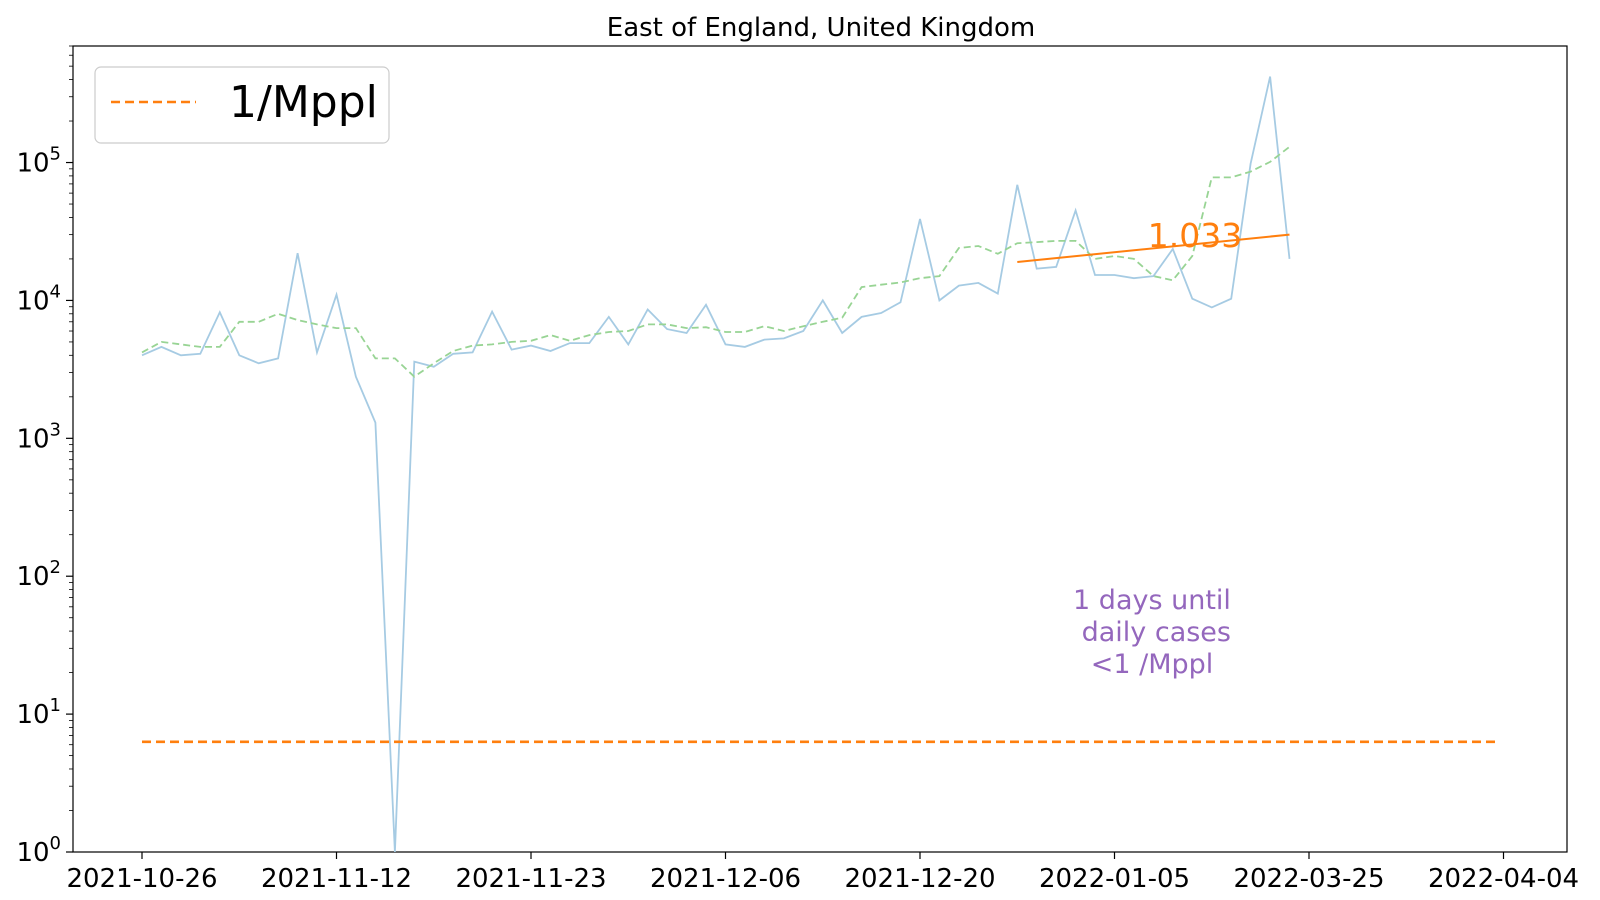 Image resolution: width=1600 pixels, height=900 pixels. I want to click on y-tick-label: 10¹, so click(38, 712).